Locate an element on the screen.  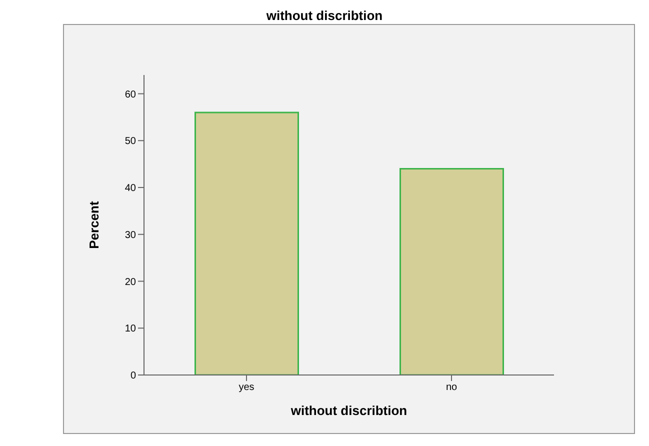
x-axis-title: without discribtion is located at coordinates (349, 410).